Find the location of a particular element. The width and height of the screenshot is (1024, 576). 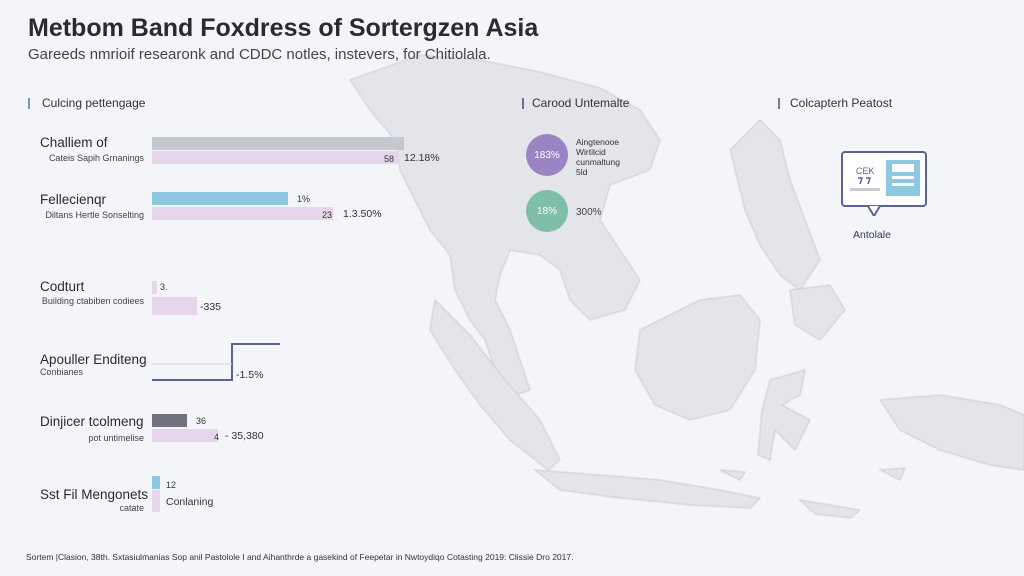

row-side-value: Conlaning is located at coordinates (190, 502).